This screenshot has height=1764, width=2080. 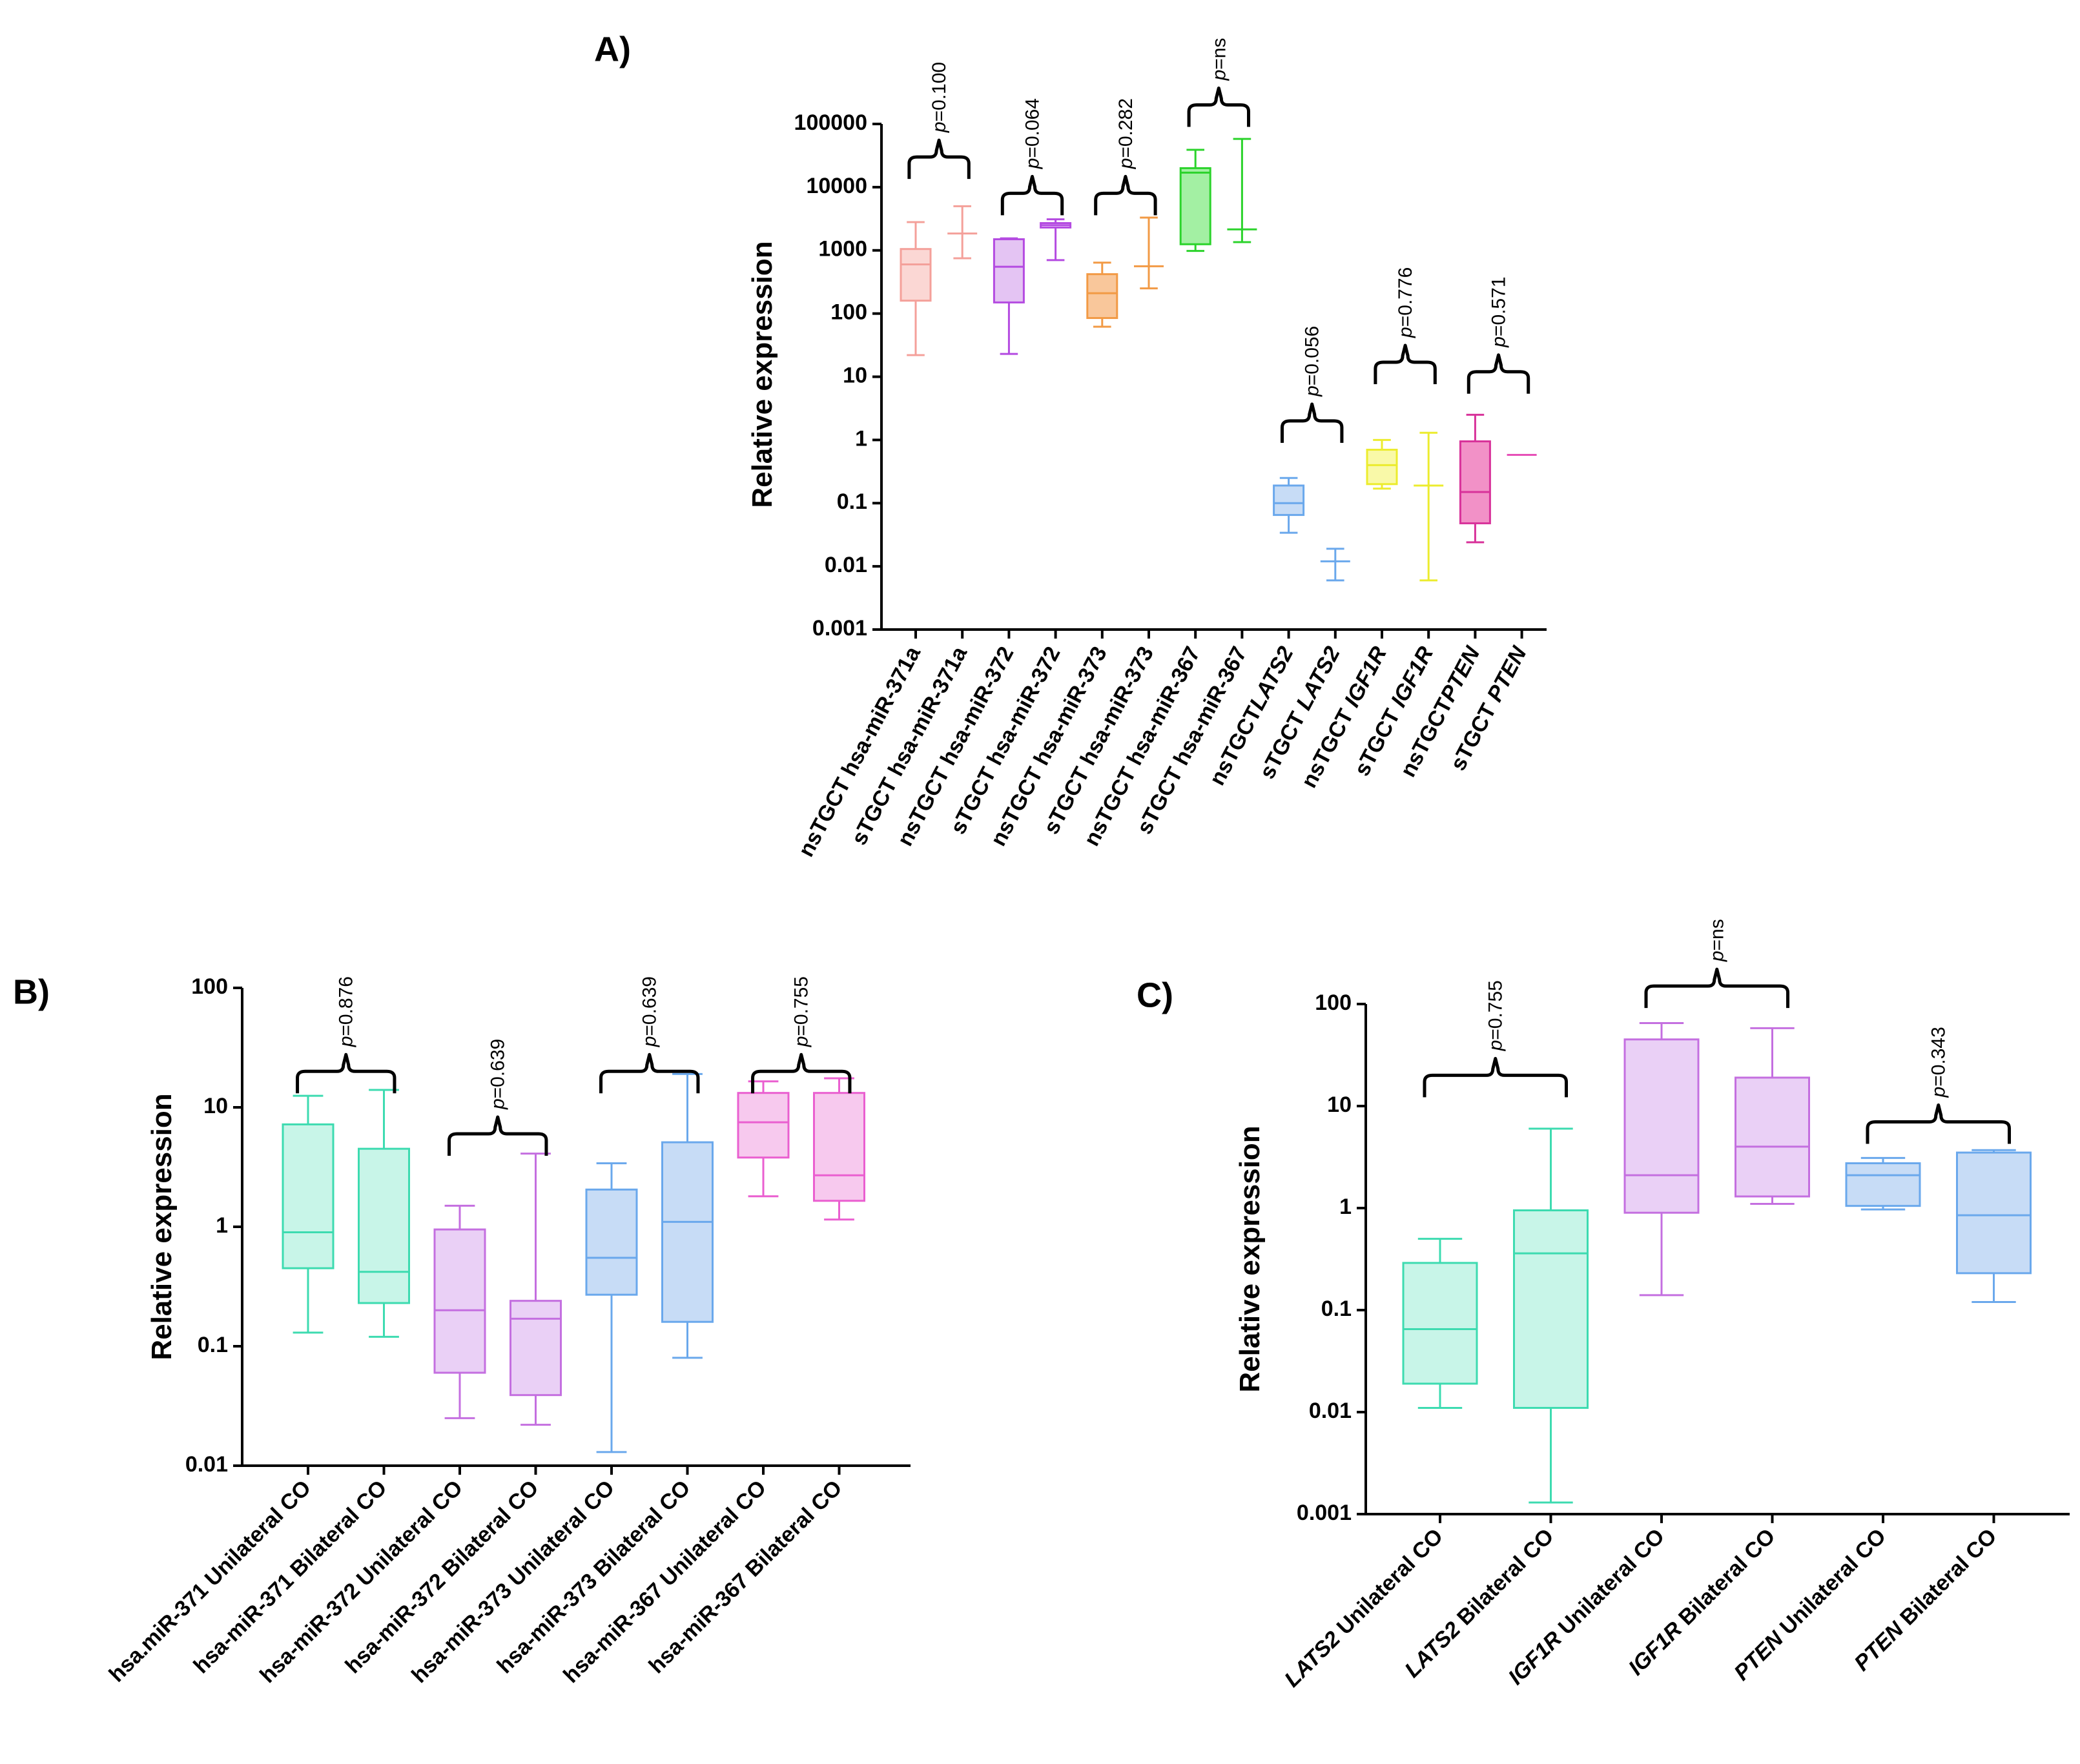 I want to click on p-value-text: =0.755, so click(x=1496, y=1010).